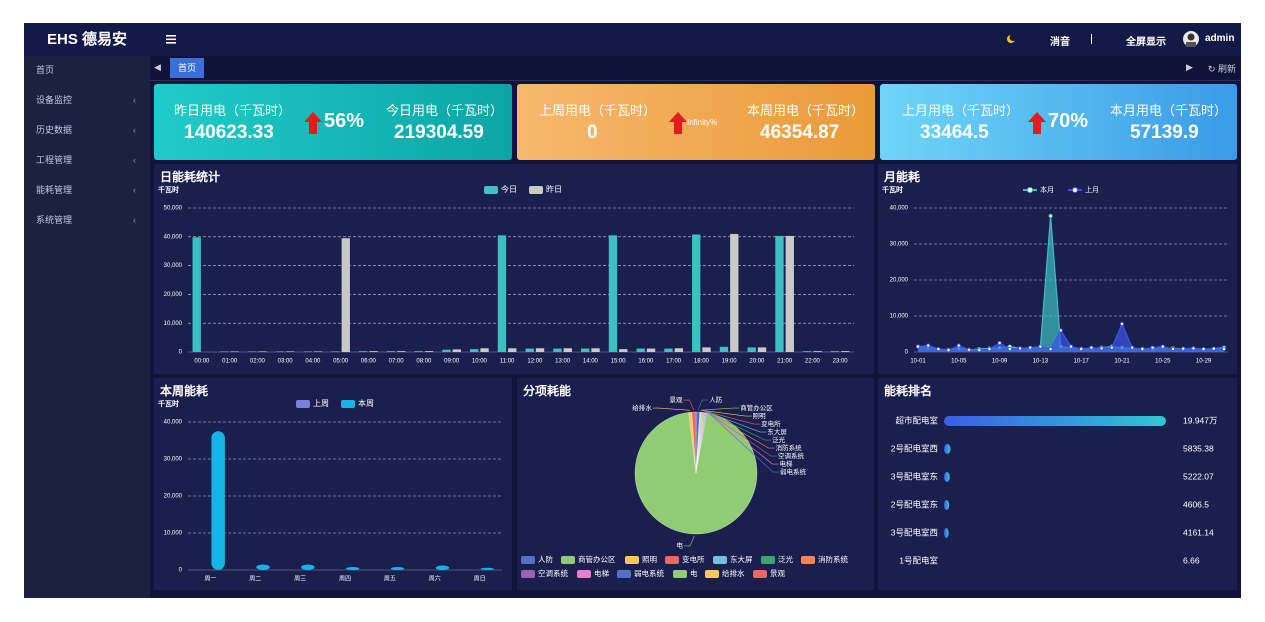 This screenshot has height=622, width=1265. I want to click on legend-label: 人防, so click(545, 559).